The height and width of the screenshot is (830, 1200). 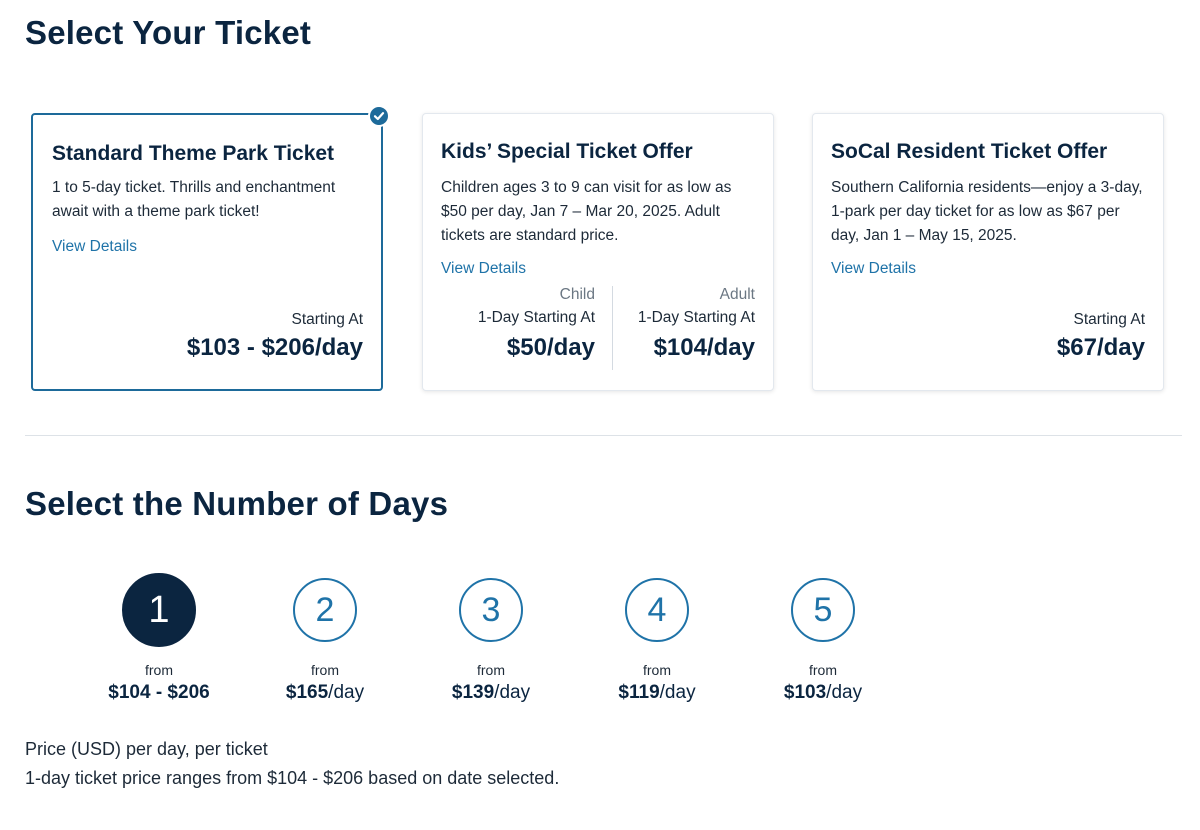 What do you see at coordinates (491, 692) in the screenshot?
I see `day-price: $139/day` at bounding box center [491, 692].